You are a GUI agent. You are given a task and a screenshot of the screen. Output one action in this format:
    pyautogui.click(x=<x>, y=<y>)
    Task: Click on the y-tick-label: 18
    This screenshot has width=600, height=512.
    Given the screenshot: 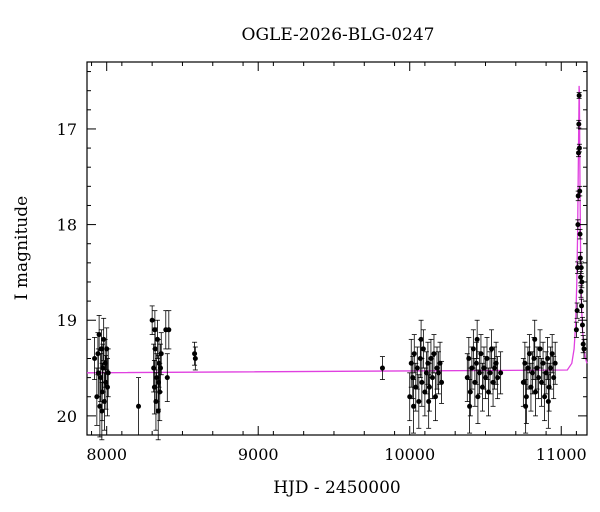 What is the action you would take?
    pyautogui.click(x=67, y=225)
    